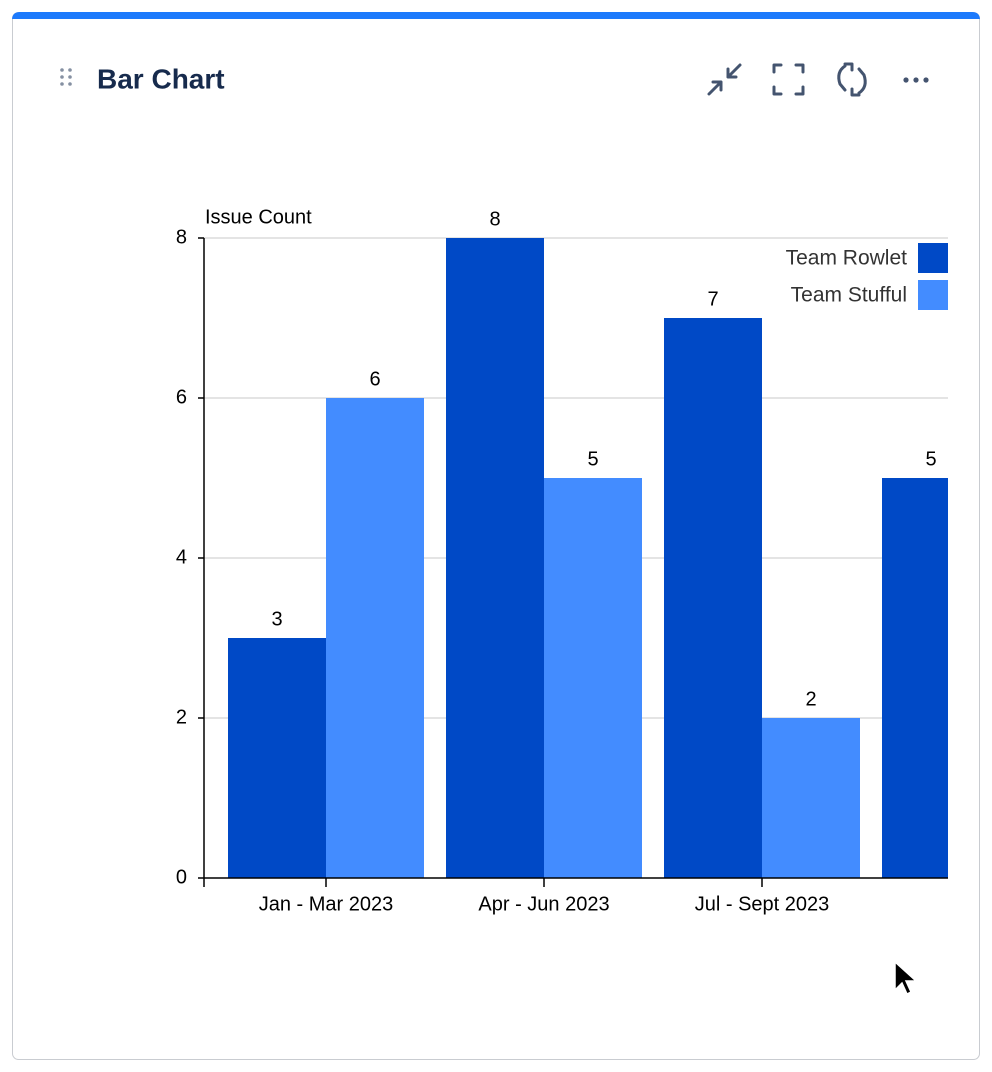  I want to click on x-tick-label: Jul - Sept 2023, so click(762, 904).